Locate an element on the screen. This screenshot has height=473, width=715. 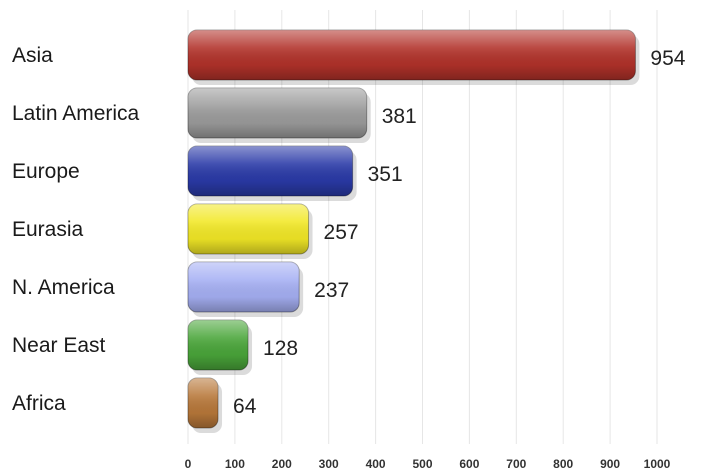
x-tick-label: 300 is located at coordinates (329, 464).